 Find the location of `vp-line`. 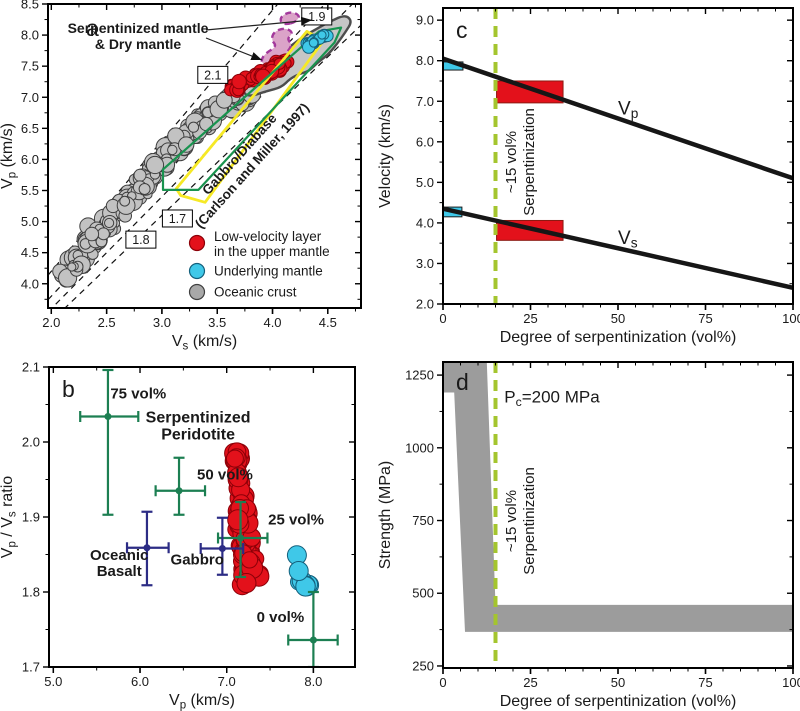

vp-line is located at coordinates (618, 118).